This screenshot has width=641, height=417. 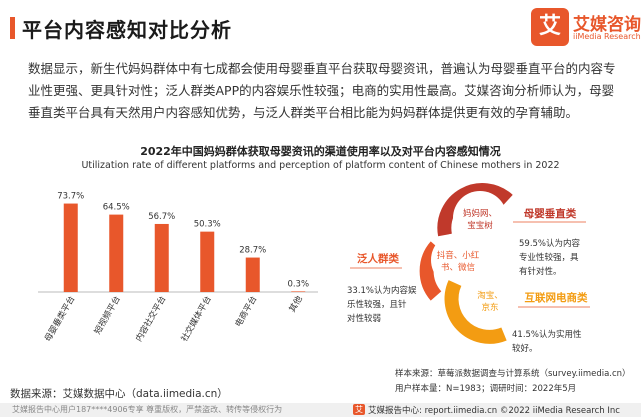 I want to click on platform-name: 抖音、小红, so click(x=458, y=255).